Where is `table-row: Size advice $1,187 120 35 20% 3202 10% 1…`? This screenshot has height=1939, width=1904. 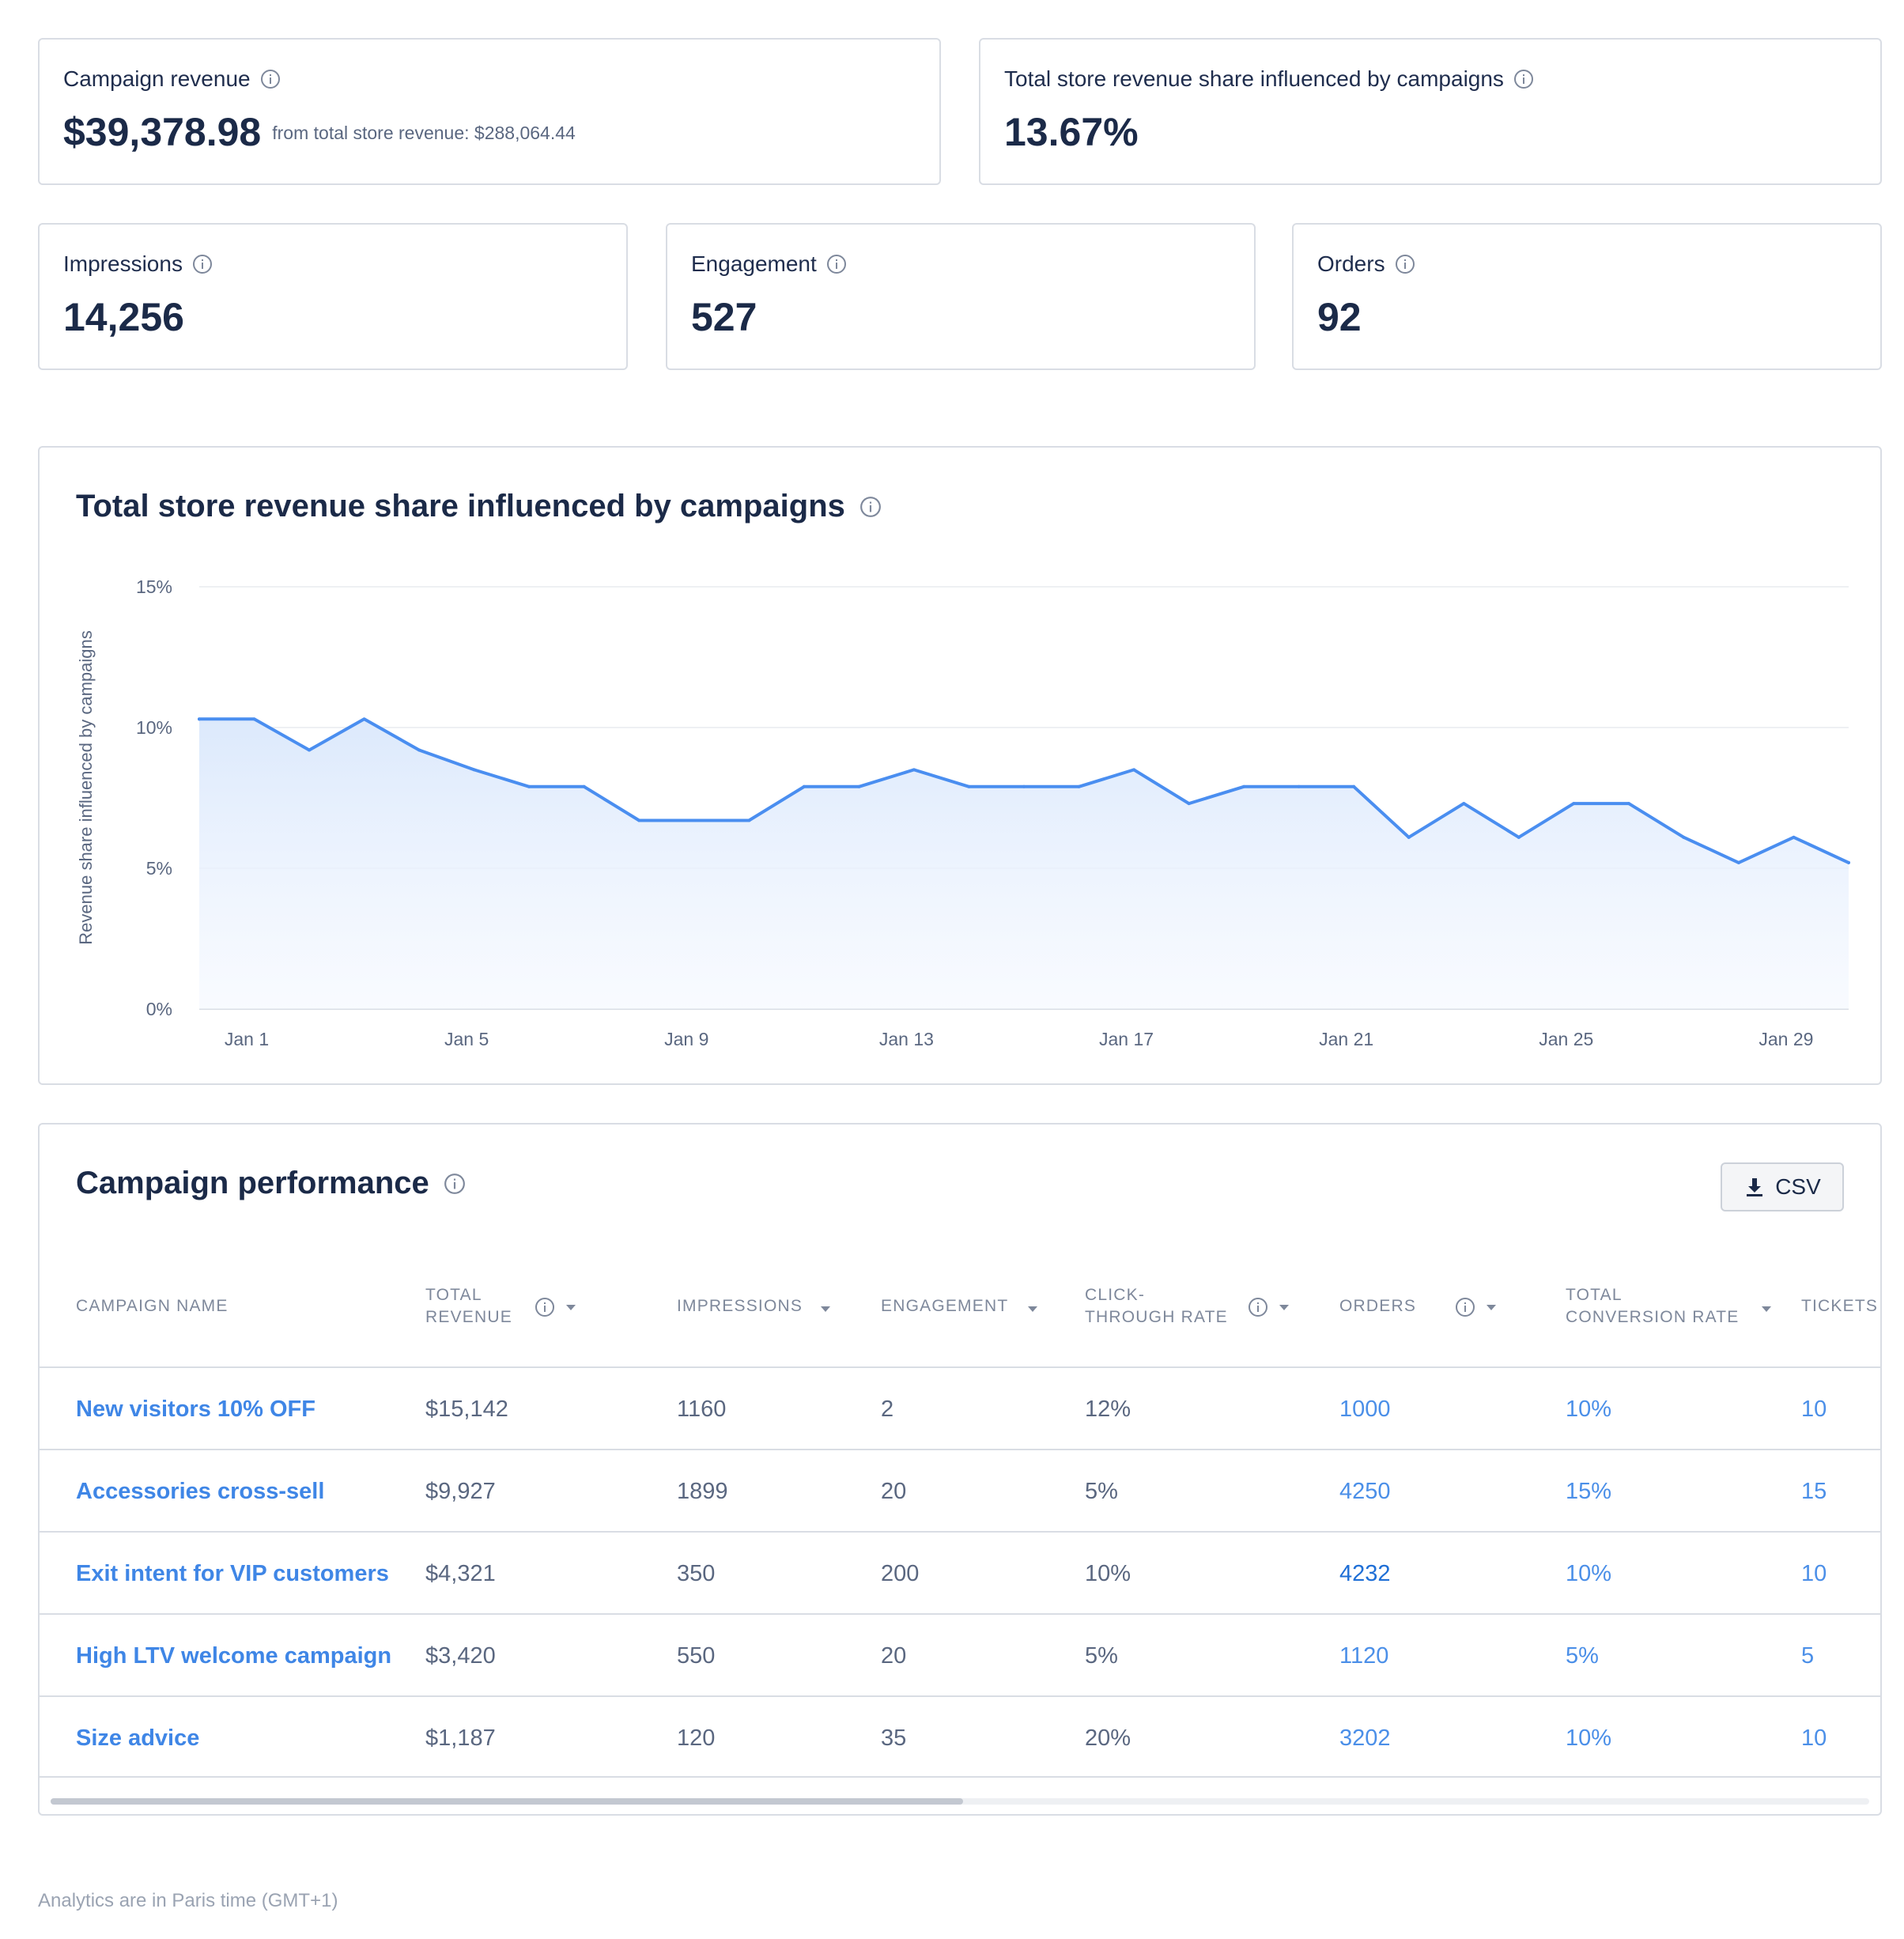
table-row: Size advice $1,187 120 35 20% 3202 10% 1… is located at coordinates (960, 1737).